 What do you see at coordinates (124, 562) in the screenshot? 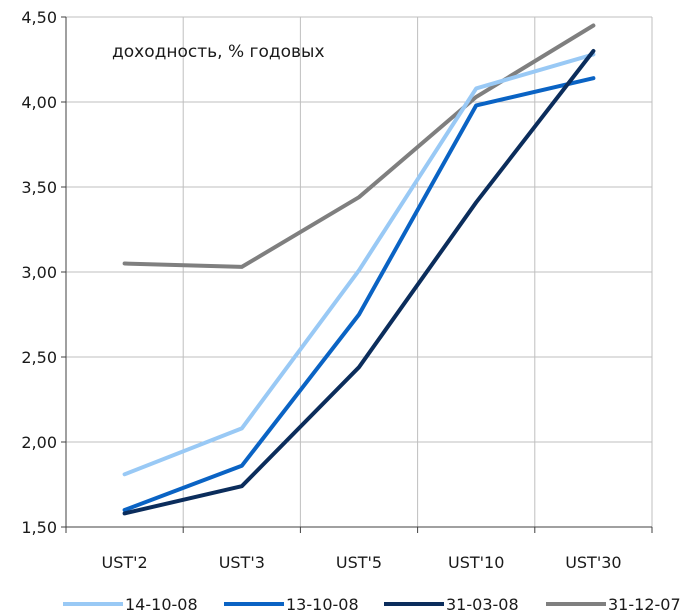
I see `x-tick-label: UST'2` at bounding box center [124, 562].